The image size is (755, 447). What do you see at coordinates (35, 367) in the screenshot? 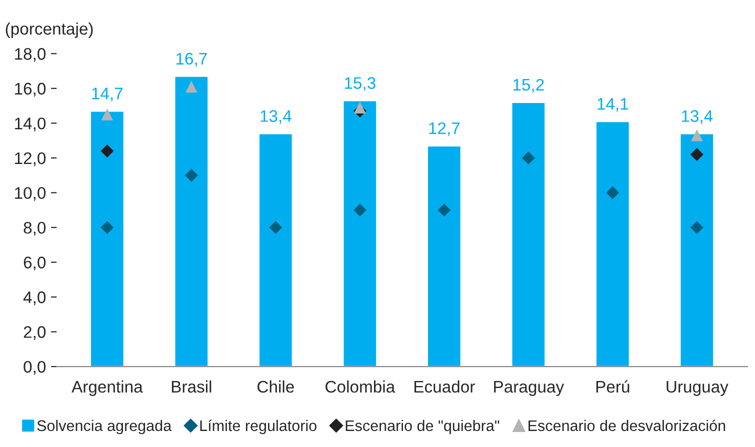
I see `y-tick-label: 0,0` at bounding box center [35, 367].